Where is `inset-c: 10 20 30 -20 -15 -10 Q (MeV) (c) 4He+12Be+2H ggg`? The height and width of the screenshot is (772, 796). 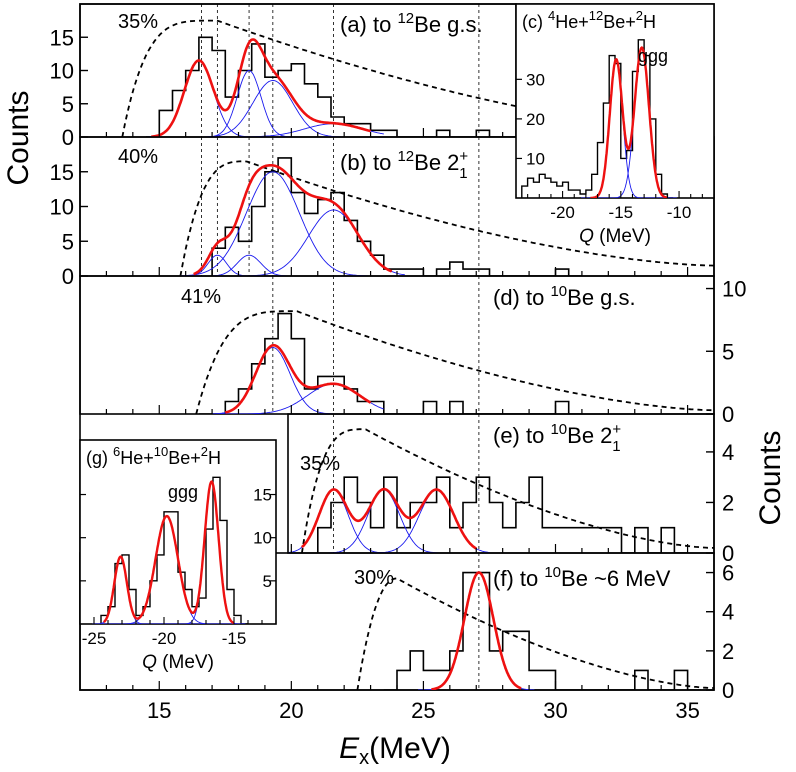 inset-c: 10 20 30 -20 -15 -10 Q (MeV) (c) 4He+12Be+2H ggg is located at coordinates (615, 125).